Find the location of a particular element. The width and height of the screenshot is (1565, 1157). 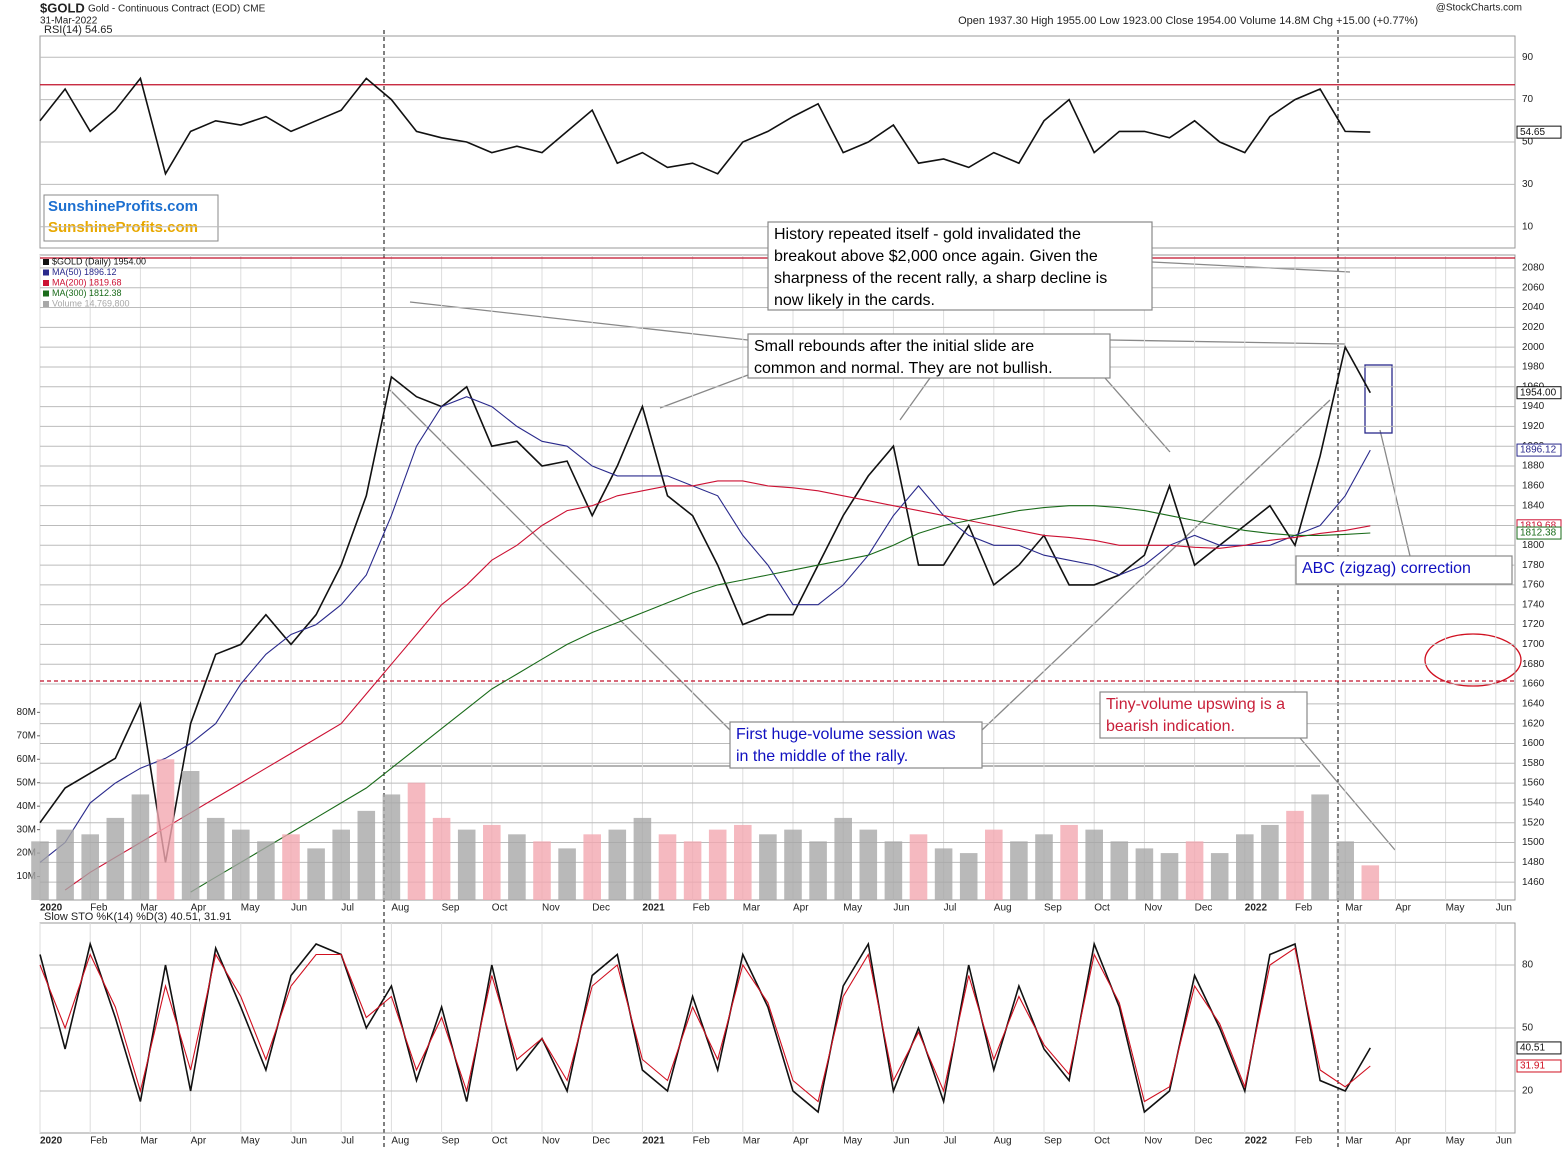

legend-label: $GOLD (Daily) 1954.00 is located at coordinates (99, 261).